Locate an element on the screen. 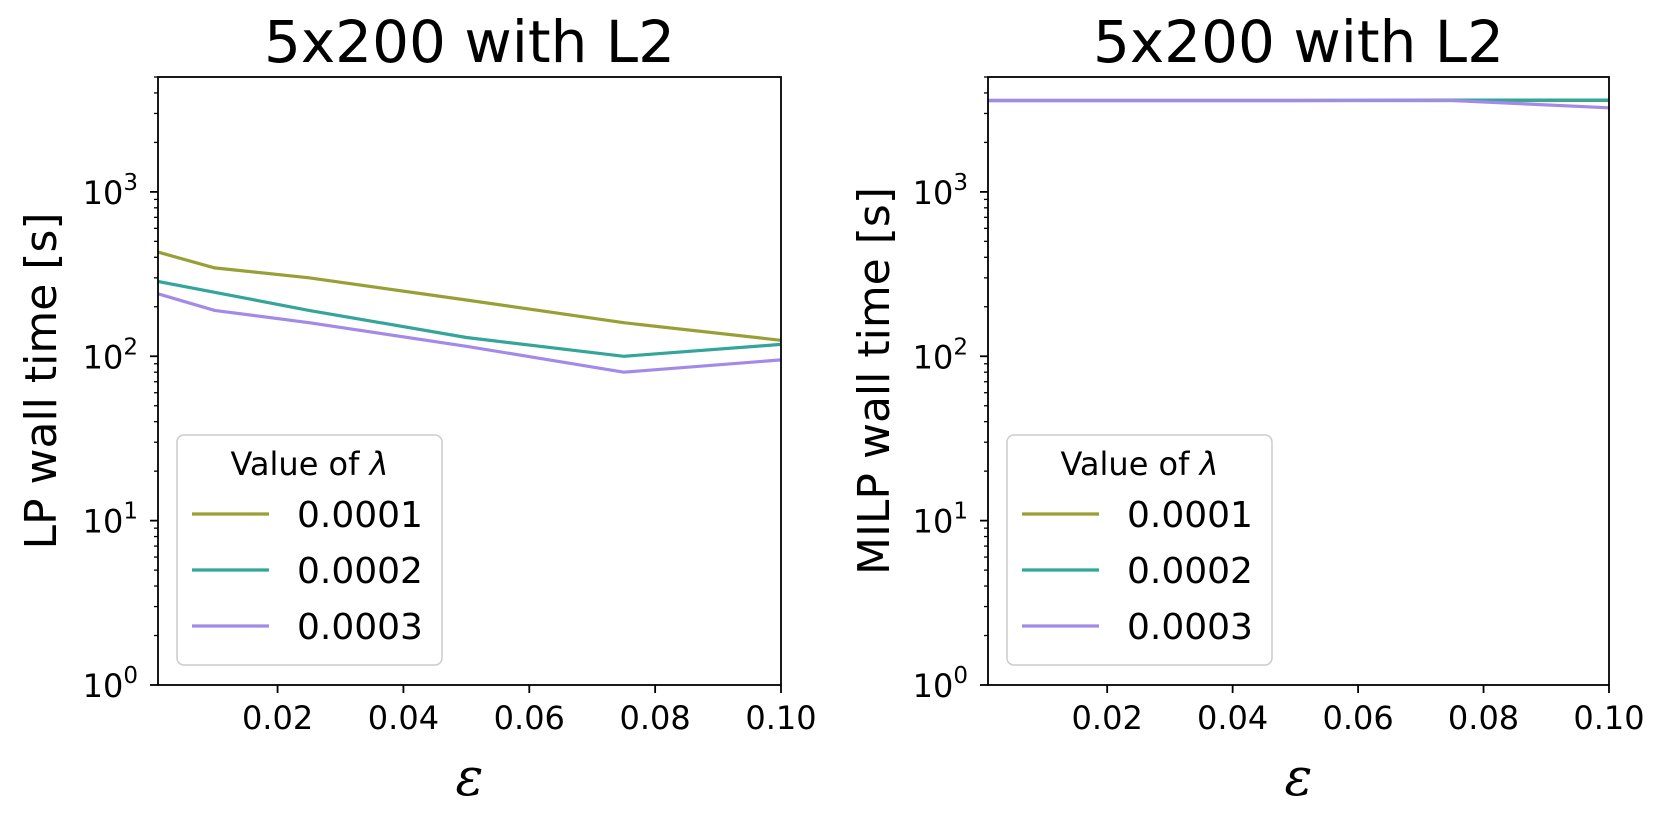 This screenshot has width=1660, height=827. series-line-0.0002 is located at coordinates (469, 319).